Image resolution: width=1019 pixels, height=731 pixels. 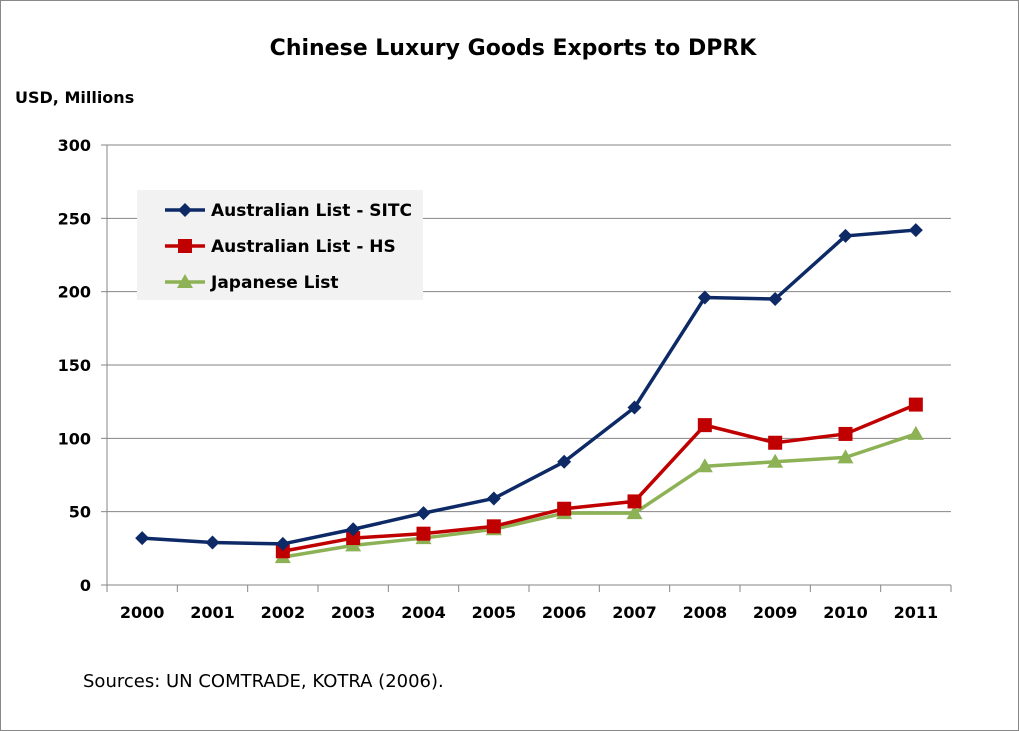 What do you see at coordinates (514, 48) in the screenshot?
I see `chart-title: Chinese Luxury Goods Exports to DPRK` at bounding box center [514, 48].